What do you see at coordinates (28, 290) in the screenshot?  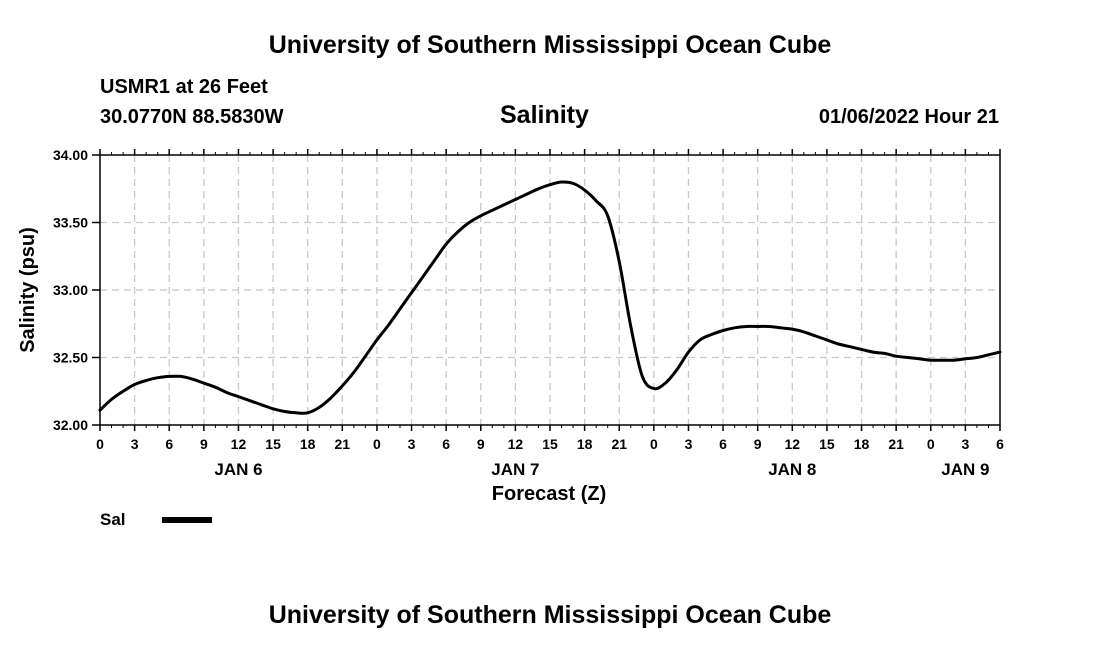 I see `y-axis-label: Salinity (psu)` at bounding box center [28, 290].